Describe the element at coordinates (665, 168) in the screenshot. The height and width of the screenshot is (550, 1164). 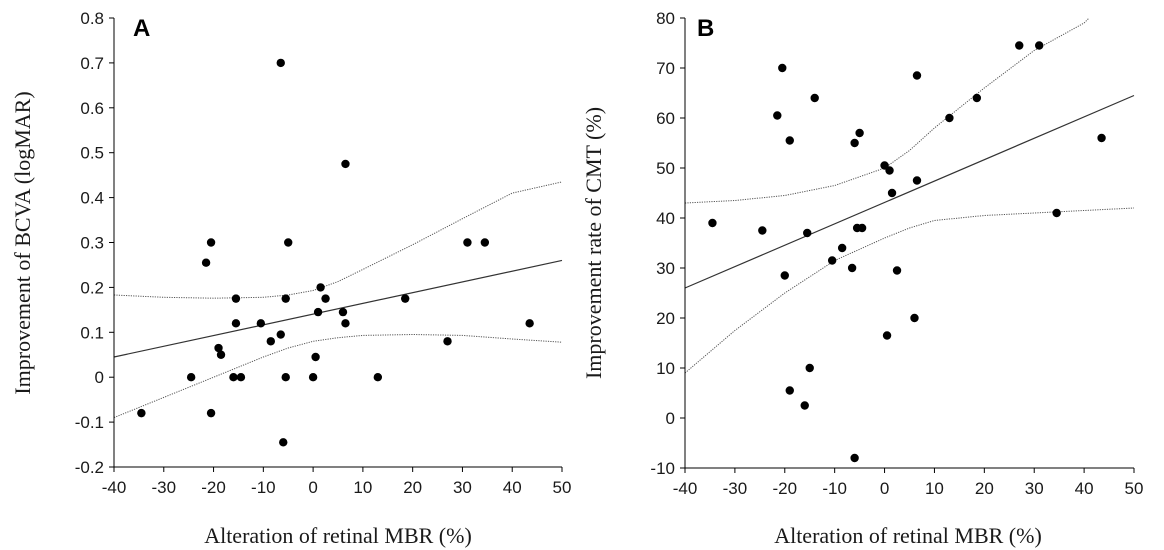
I see `y-tick-label: 50` at that location.